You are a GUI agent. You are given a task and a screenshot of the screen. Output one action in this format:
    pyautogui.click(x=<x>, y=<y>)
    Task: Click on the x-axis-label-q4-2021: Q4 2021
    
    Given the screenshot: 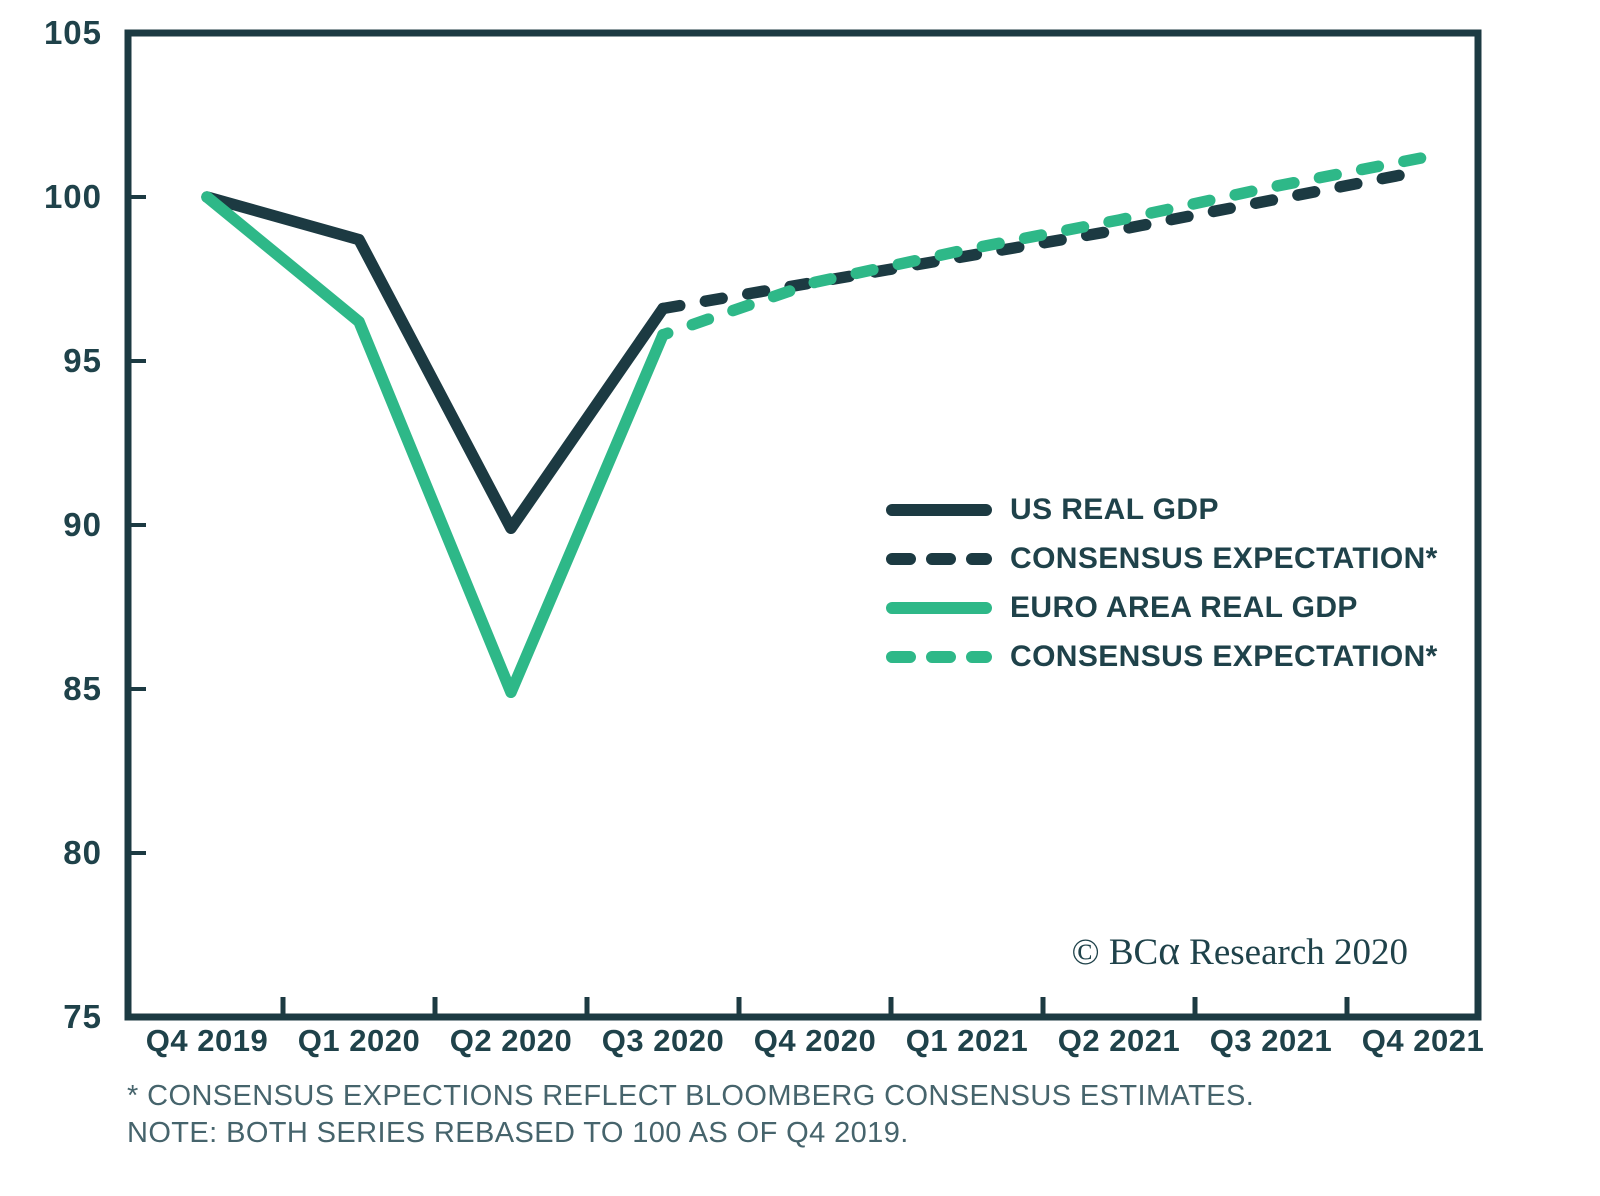 What is the action you would take?
    pyautogui.click(x=1423, y=1040)
    